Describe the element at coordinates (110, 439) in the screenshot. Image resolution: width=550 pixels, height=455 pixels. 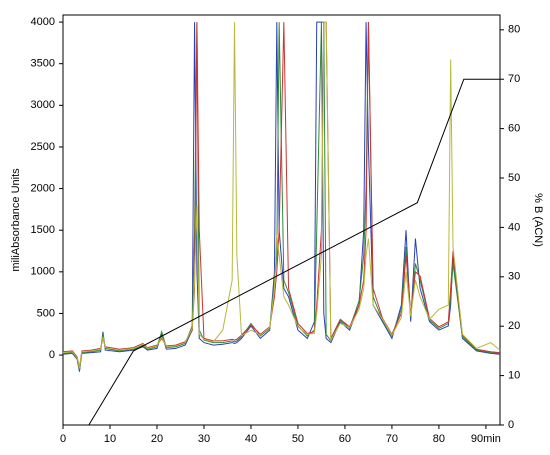
I see `x-tick-label: 10` at that location.